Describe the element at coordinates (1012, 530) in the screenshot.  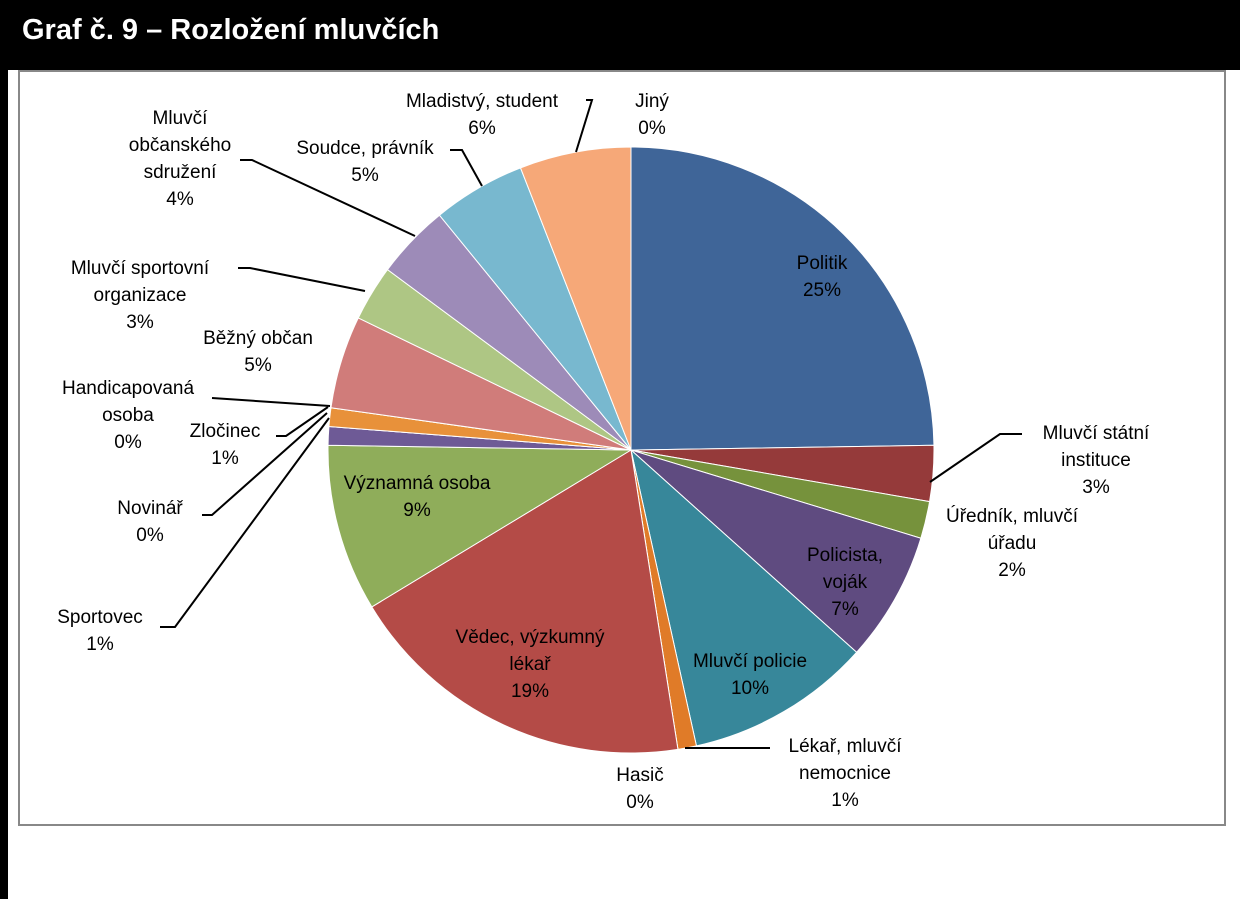
I see `category-label: Úředník, mluvčí úřadu` at that location.